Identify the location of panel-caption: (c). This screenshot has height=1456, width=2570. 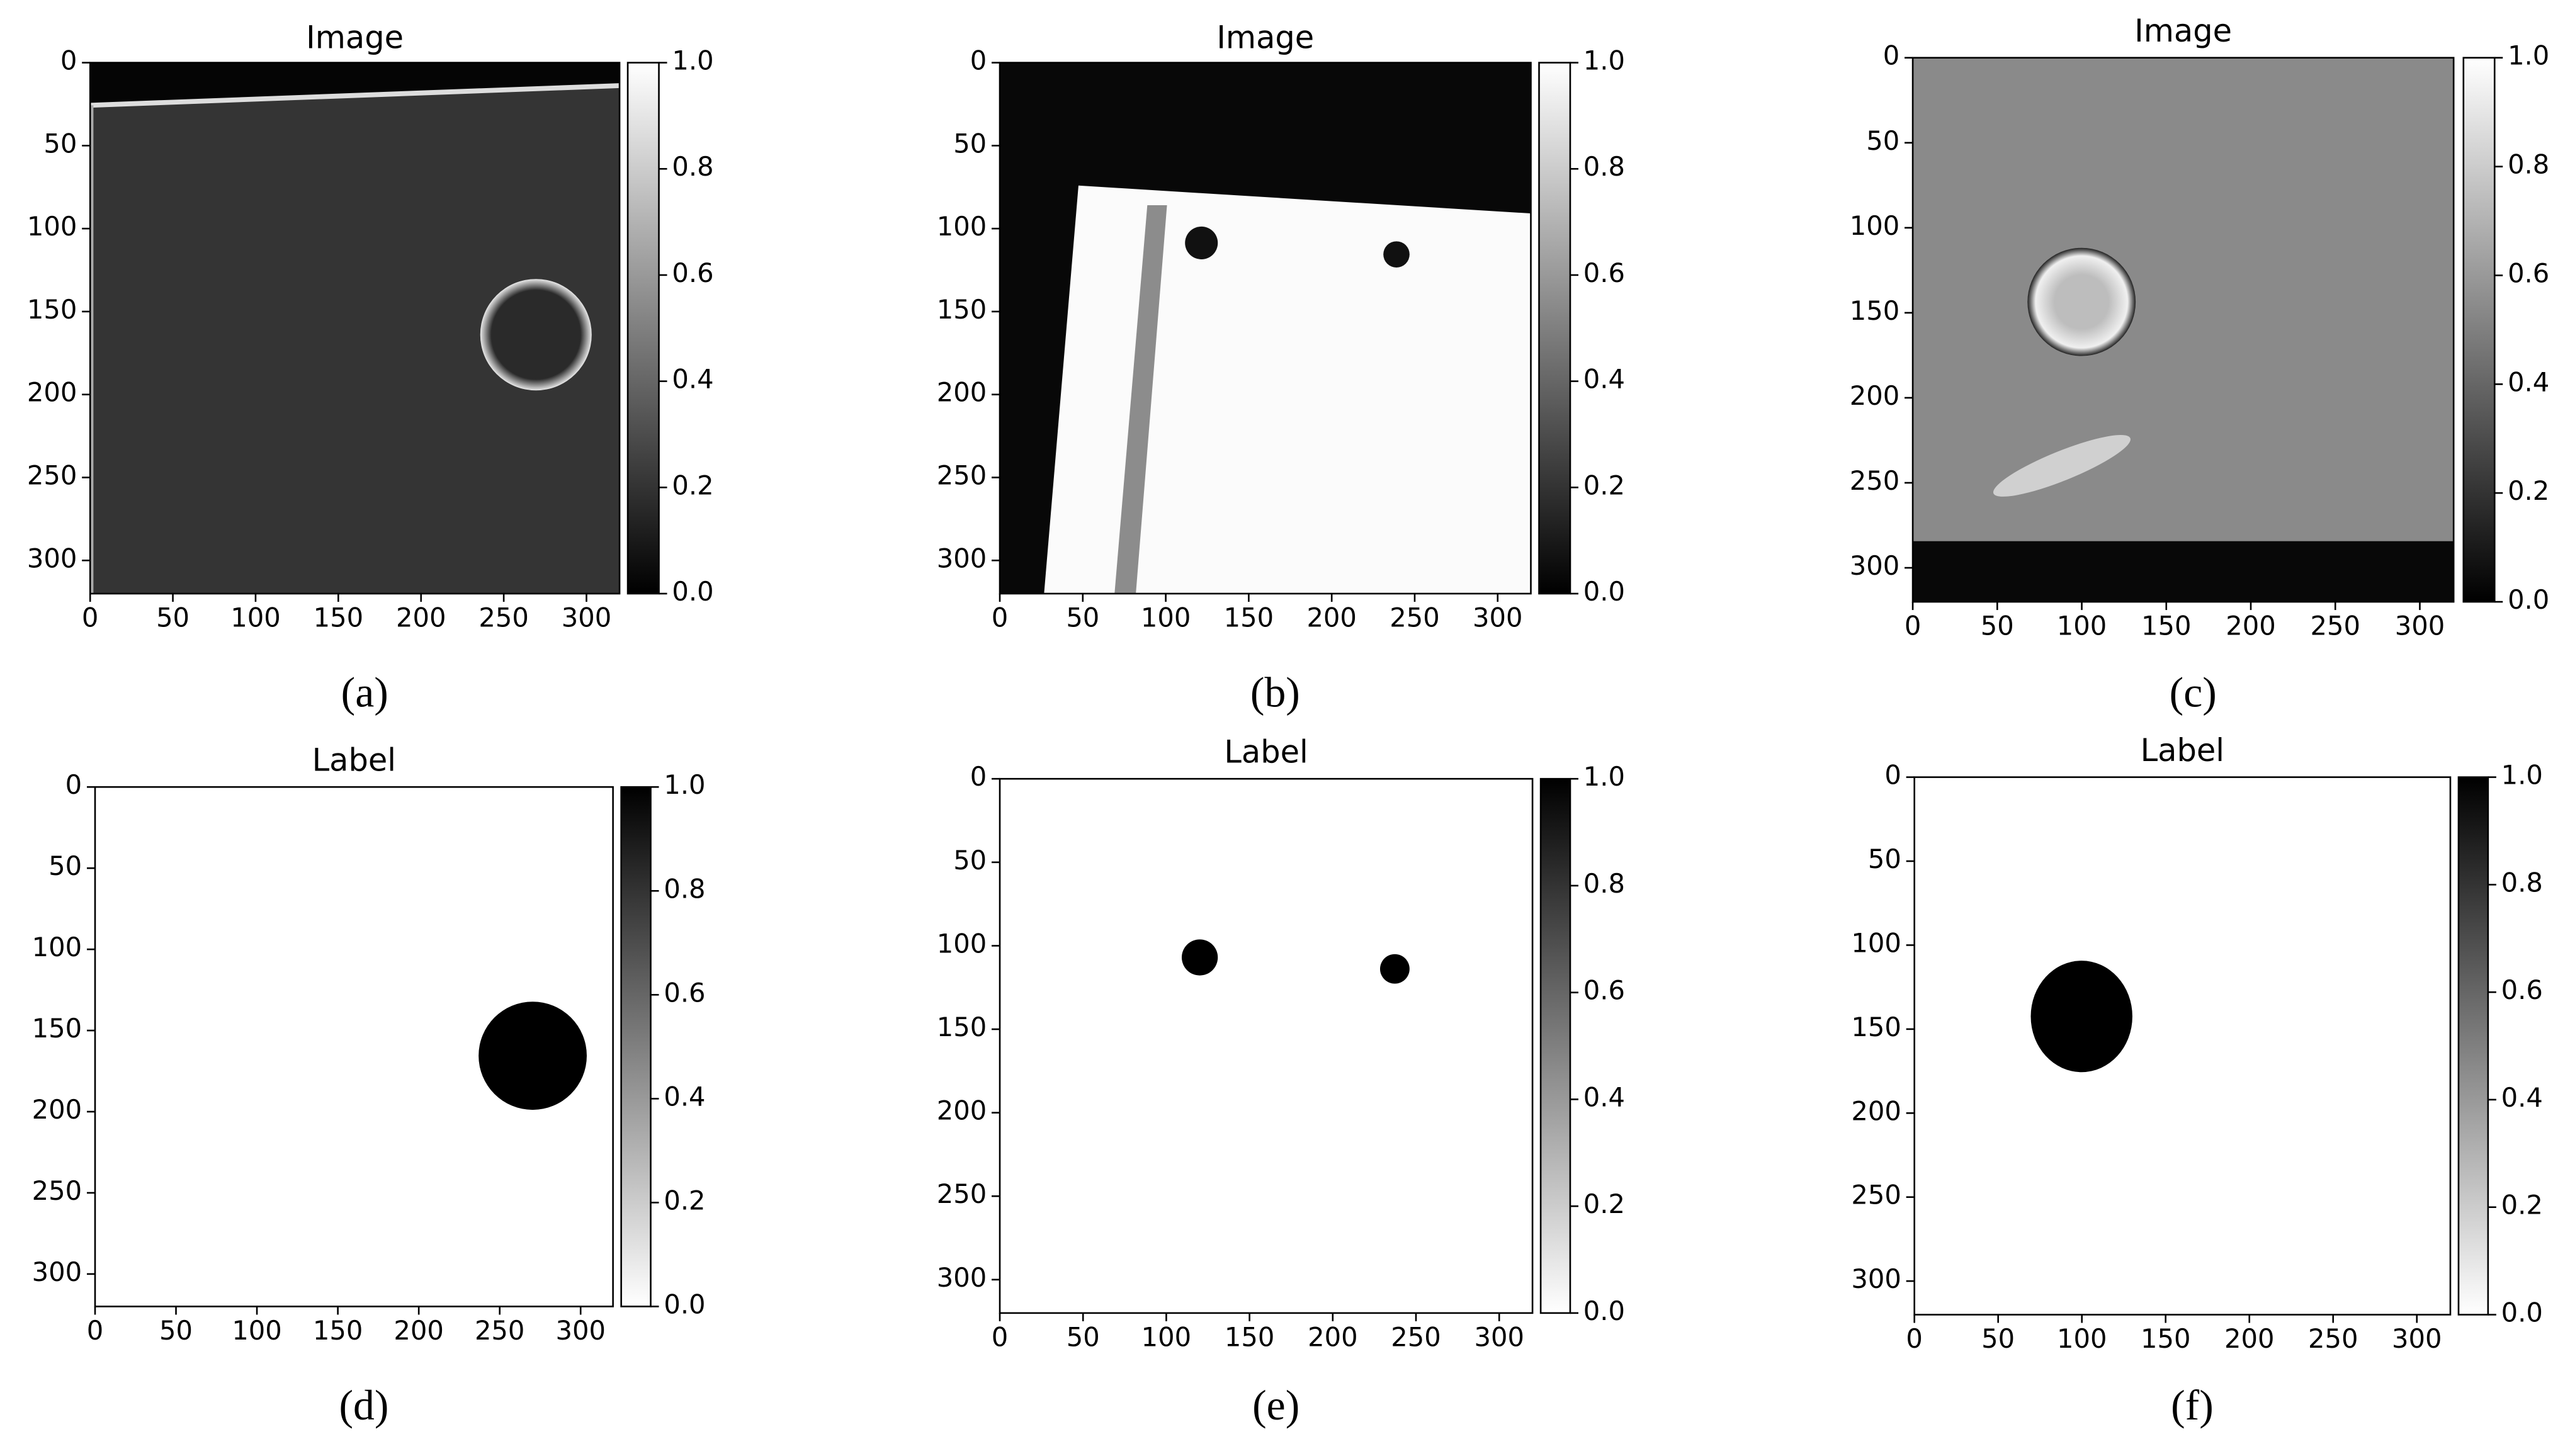
(2193, 692).